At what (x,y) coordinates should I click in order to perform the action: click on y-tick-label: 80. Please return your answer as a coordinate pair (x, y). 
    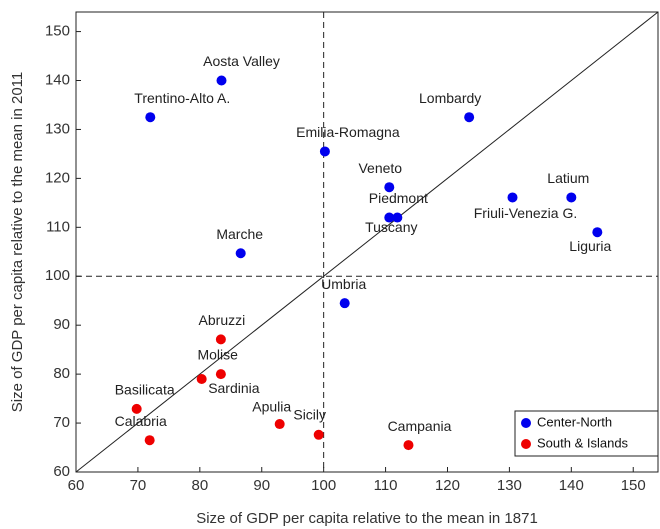
    Looking at the image, I should click on (61, 373).